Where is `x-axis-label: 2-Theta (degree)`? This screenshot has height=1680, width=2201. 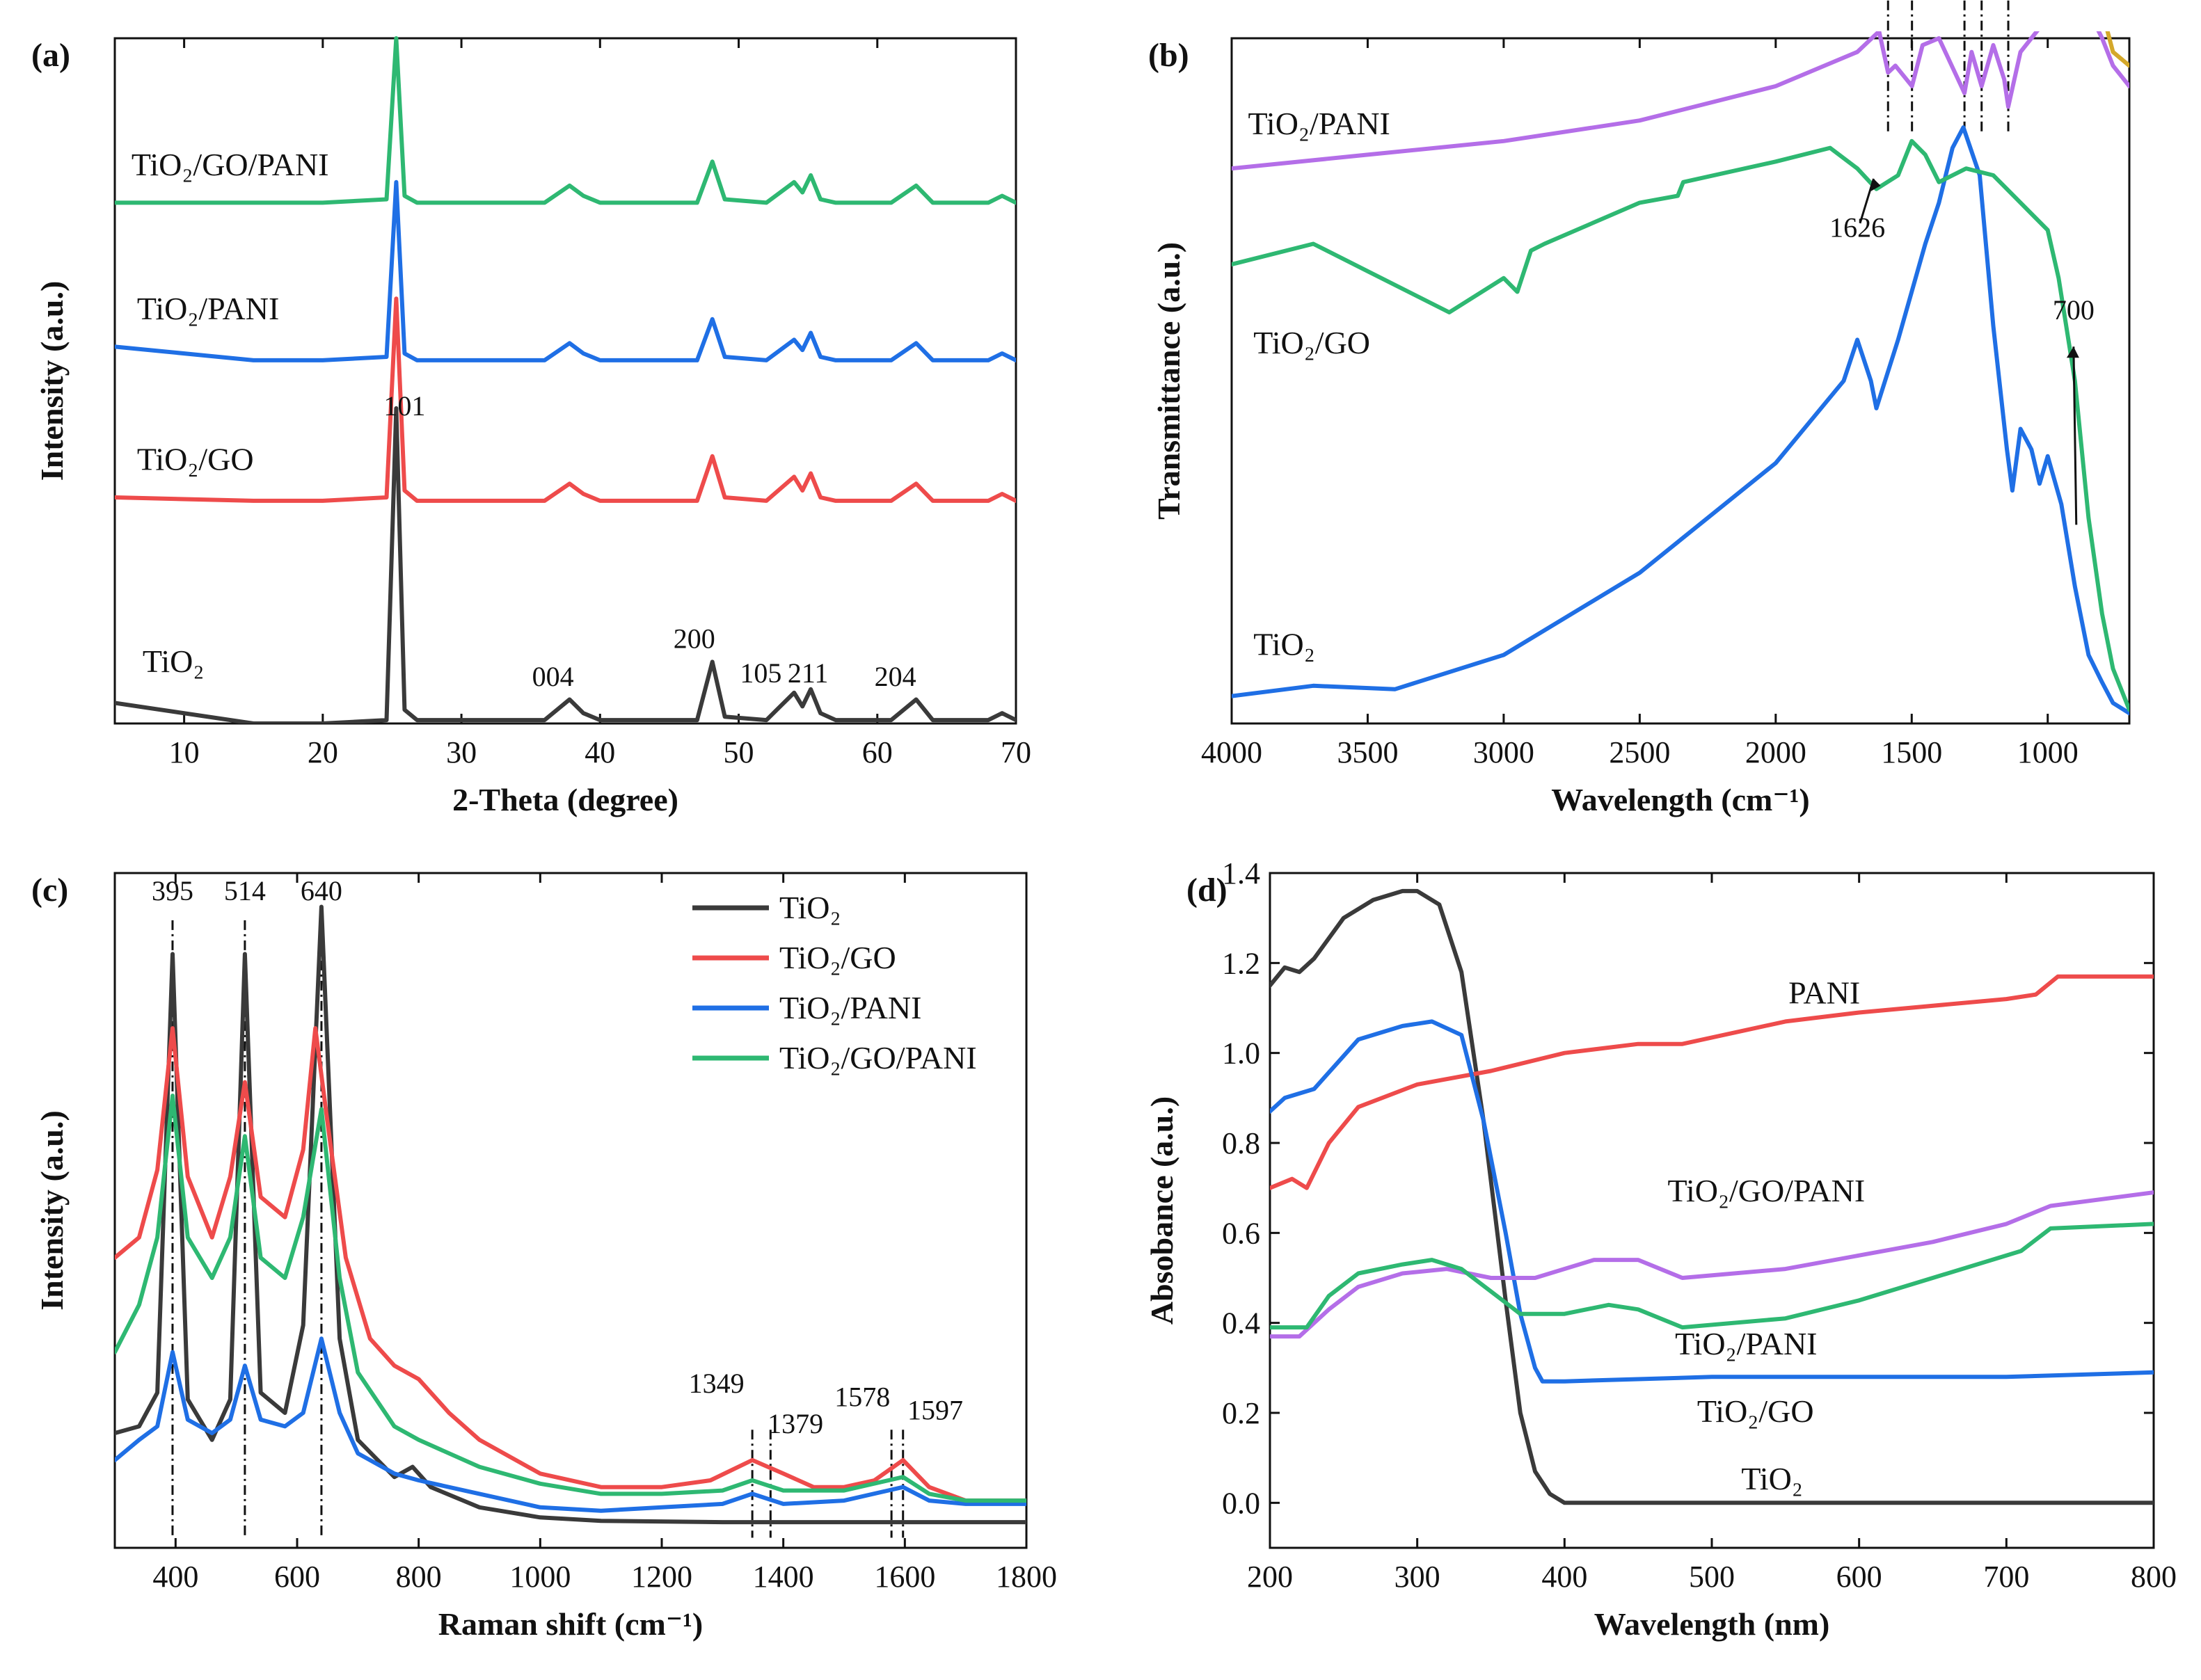 x-axis-label: 2-Theta (degree) is located at coordinates (565, 799).